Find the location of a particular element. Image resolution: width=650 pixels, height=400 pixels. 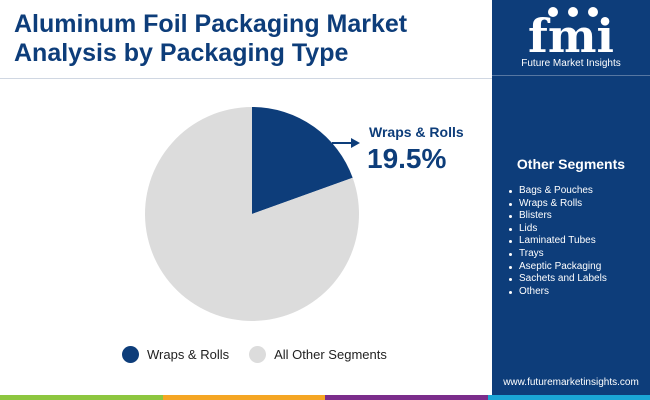

legend-item-other-segments: All Other Segments is located at coordinates (318, 354).